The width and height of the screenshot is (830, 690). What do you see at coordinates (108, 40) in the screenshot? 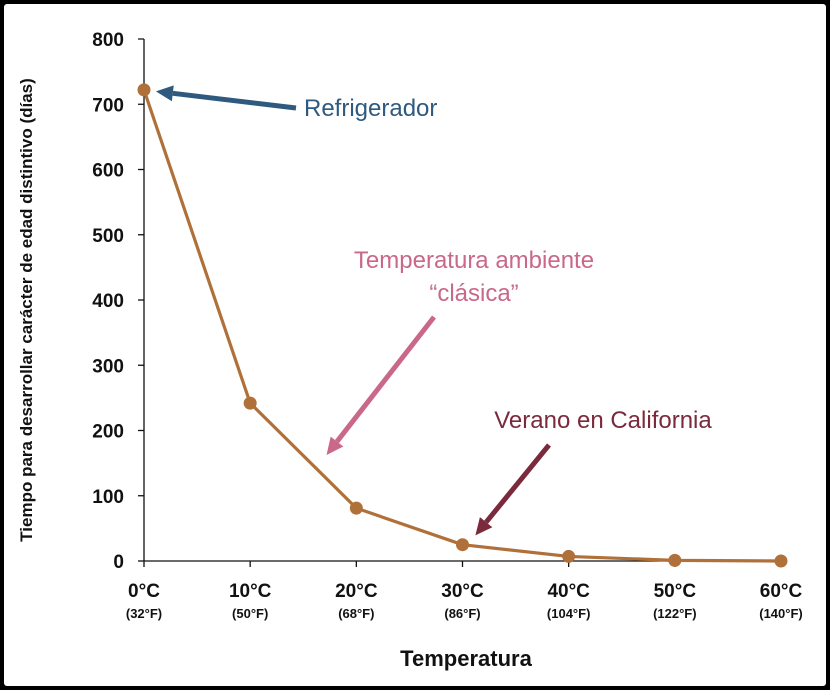
I see `y-tick-label: 800` at bounding box center [108, 40].